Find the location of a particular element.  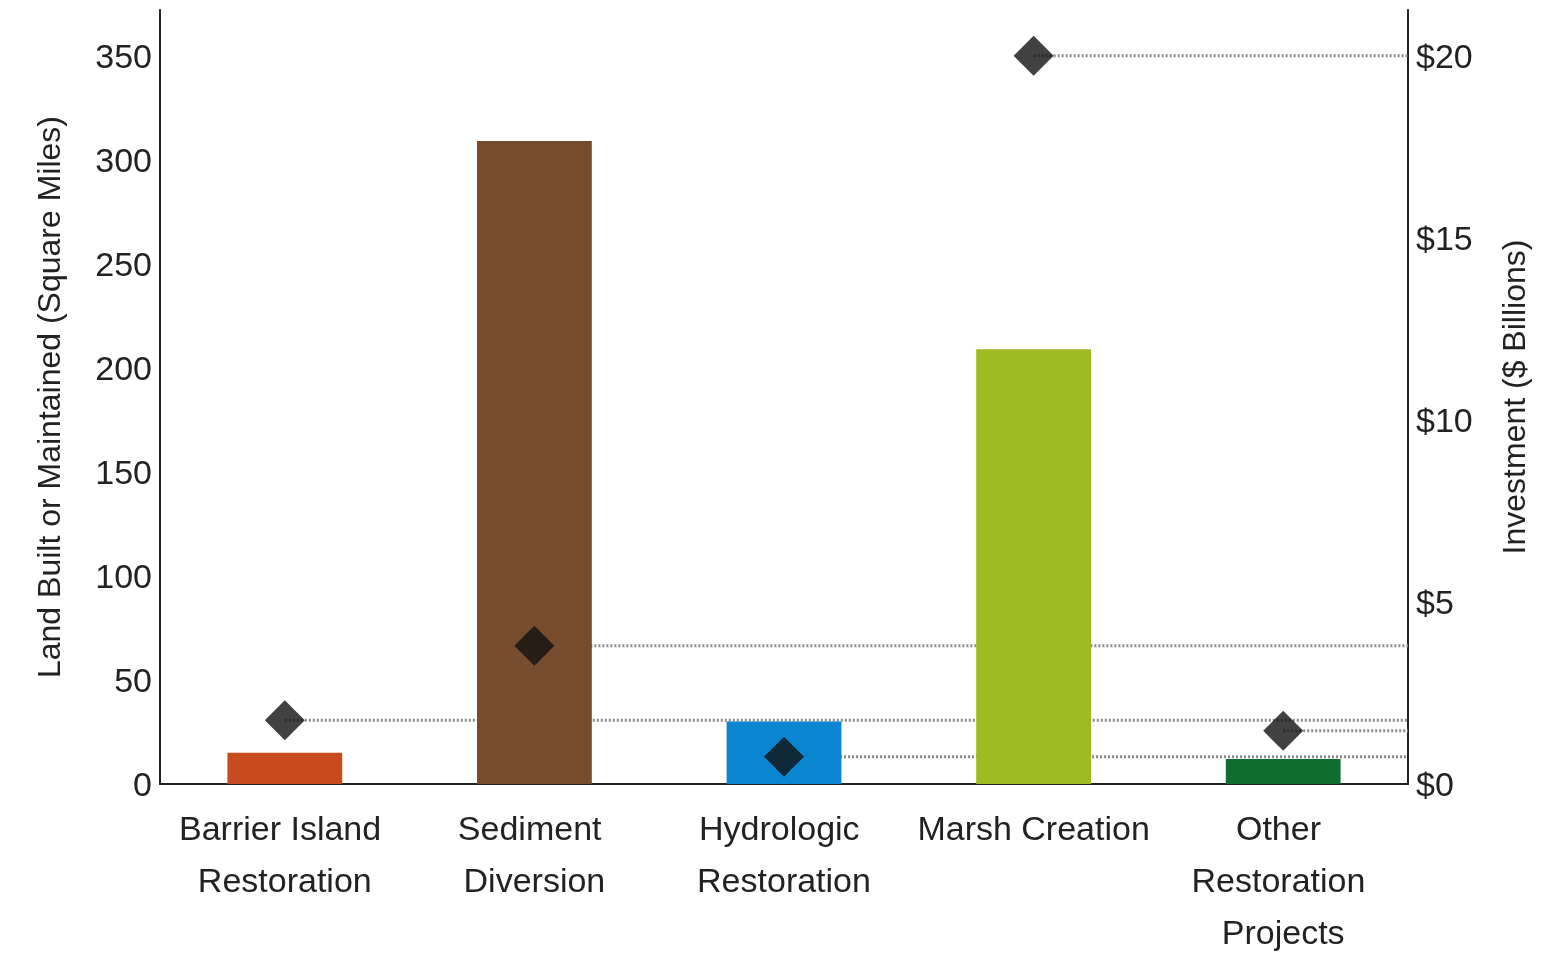

y-axis-title: Land Built or Maintained (Square Miles) is located at coordinates (49, 397).